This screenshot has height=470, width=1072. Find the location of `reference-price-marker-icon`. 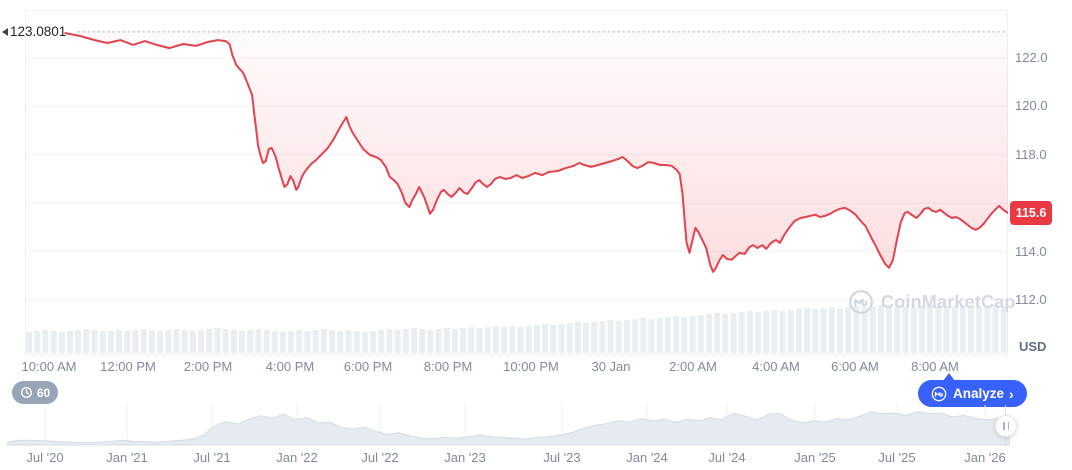

reference-price-marker-icon is located at coordinates (5, 32).